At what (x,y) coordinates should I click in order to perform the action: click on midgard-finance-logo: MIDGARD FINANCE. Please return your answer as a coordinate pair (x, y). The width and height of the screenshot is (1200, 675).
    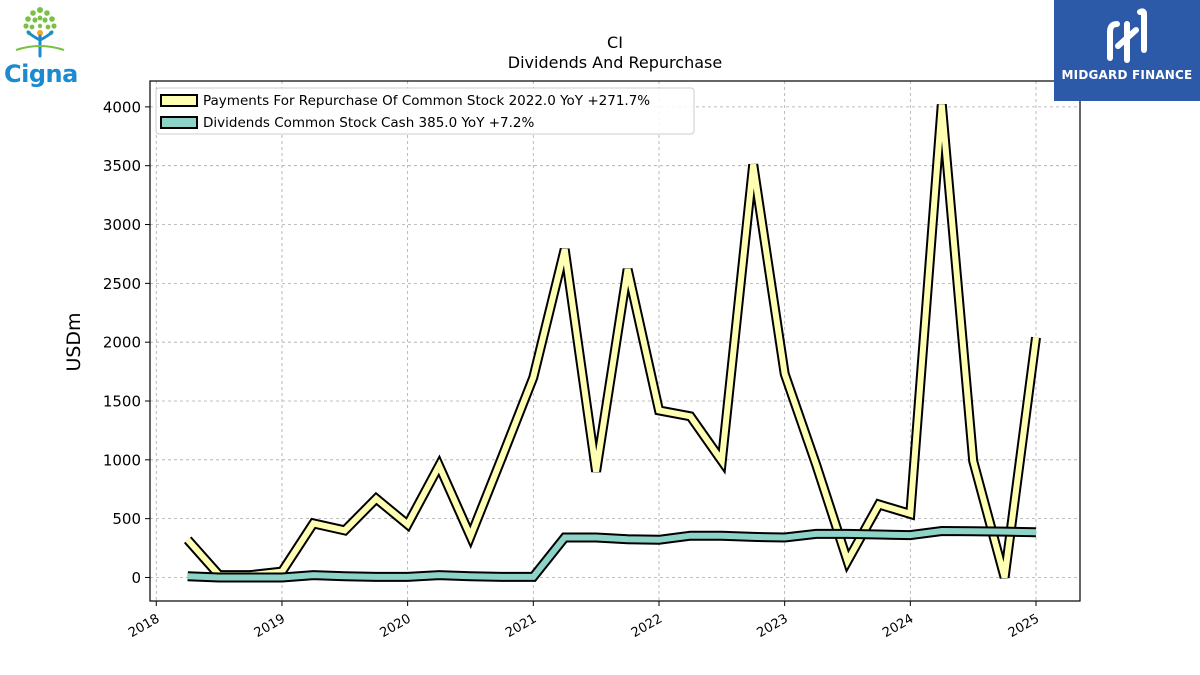
    Looking at the image, I should click on (1127, 50).